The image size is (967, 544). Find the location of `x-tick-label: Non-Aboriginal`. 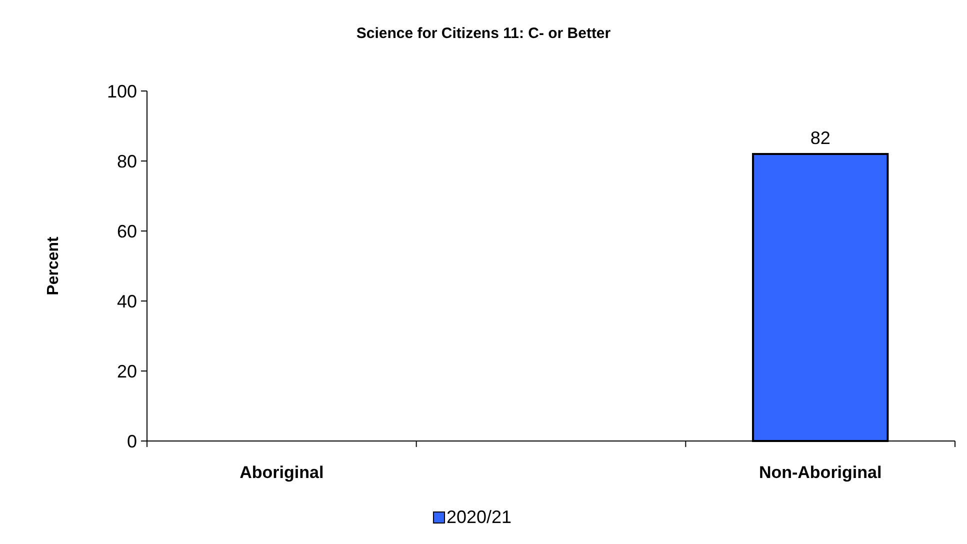

x-tick-label: Non-Aboriginal is located at coordinates (820, 472).